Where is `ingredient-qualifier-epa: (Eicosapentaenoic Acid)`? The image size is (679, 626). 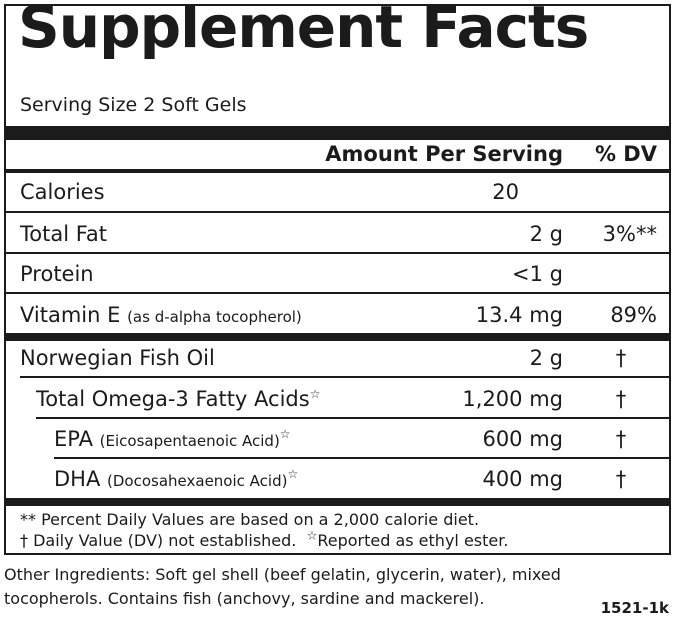 ingredient-qualifier-epa: (Eicosapentaenoic Acid) is located at coordinates (189, 441).